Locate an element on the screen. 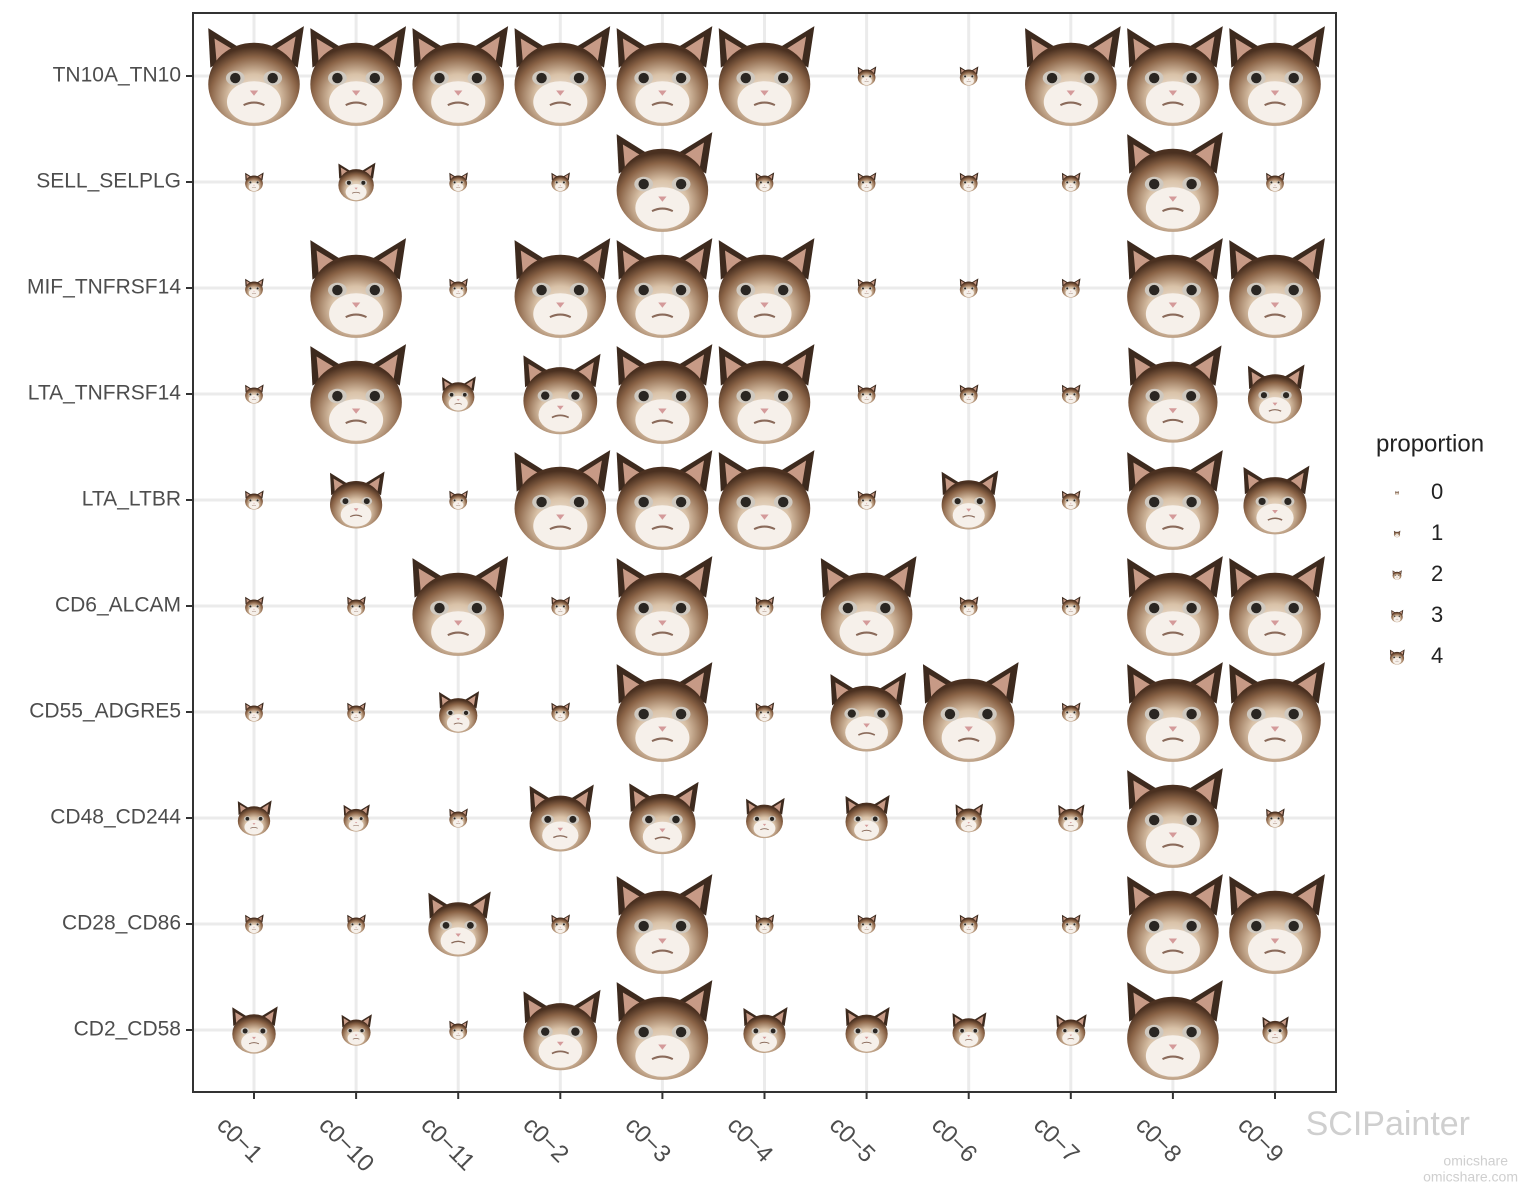  y-tick-label: LTA_TNFRSF14 is located at coordinates (105, 393).